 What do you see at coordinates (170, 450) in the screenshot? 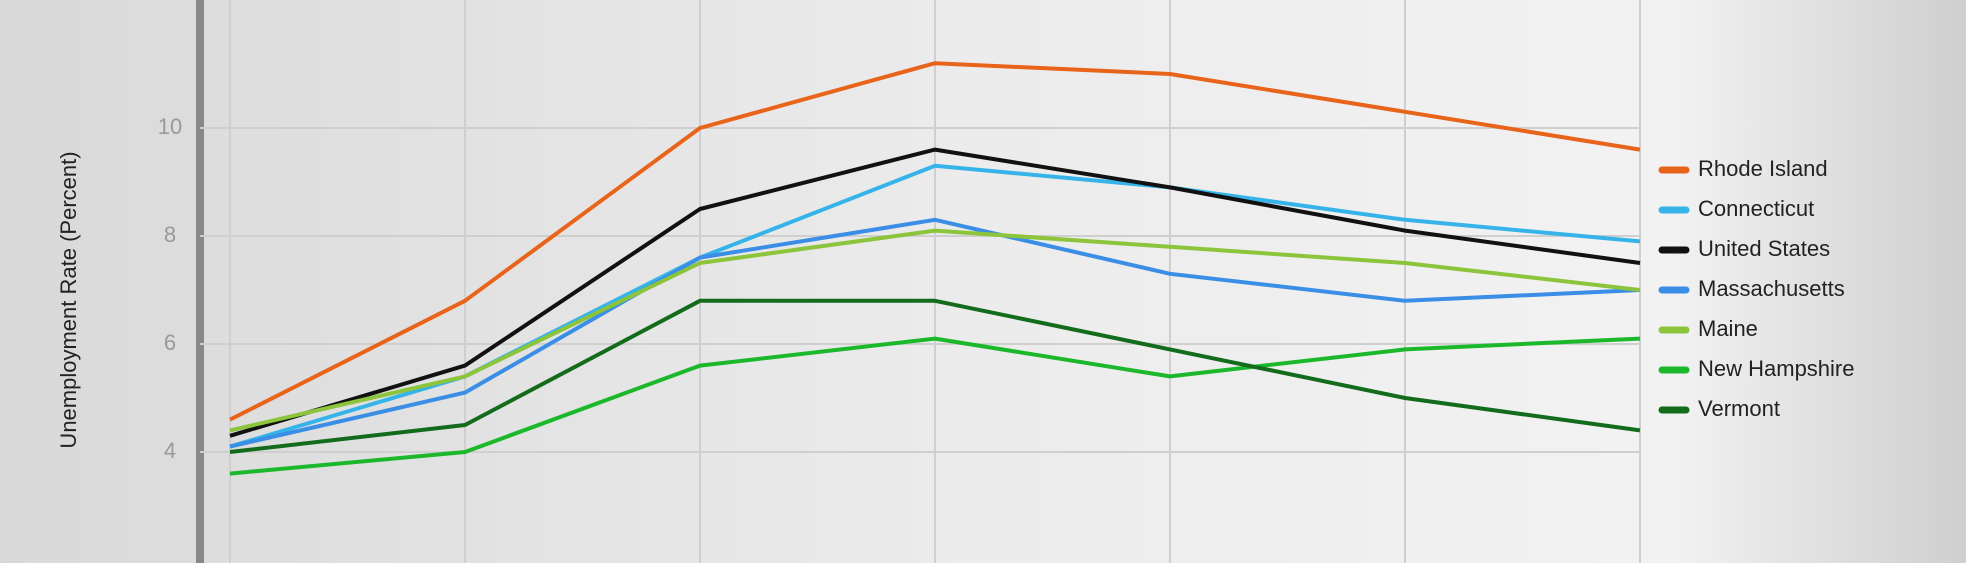
I see `y-tick-label: 4` at bounding box center [170, 450].